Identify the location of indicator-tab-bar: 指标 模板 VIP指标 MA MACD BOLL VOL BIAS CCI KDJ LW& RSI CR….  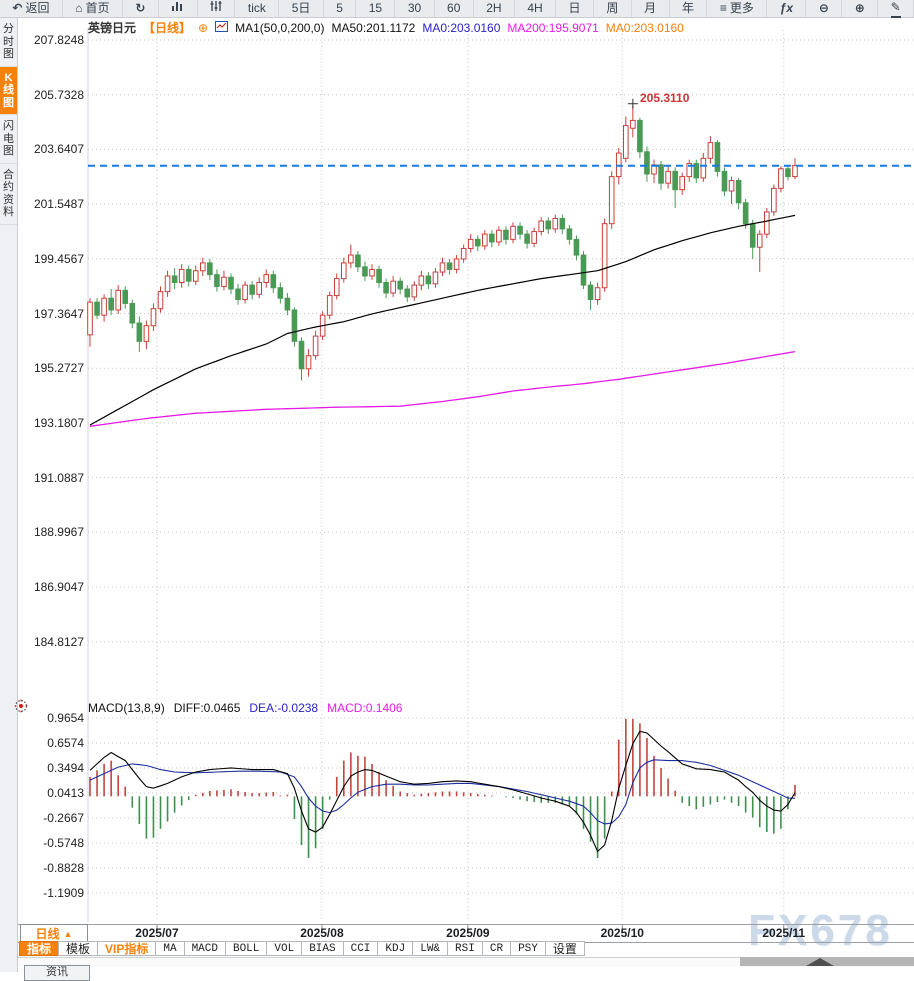
(302, 948).